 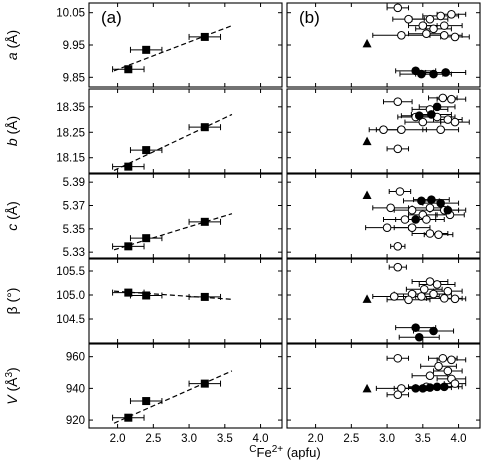 I want to click on panel-b-c, so click(x=383, y=216).